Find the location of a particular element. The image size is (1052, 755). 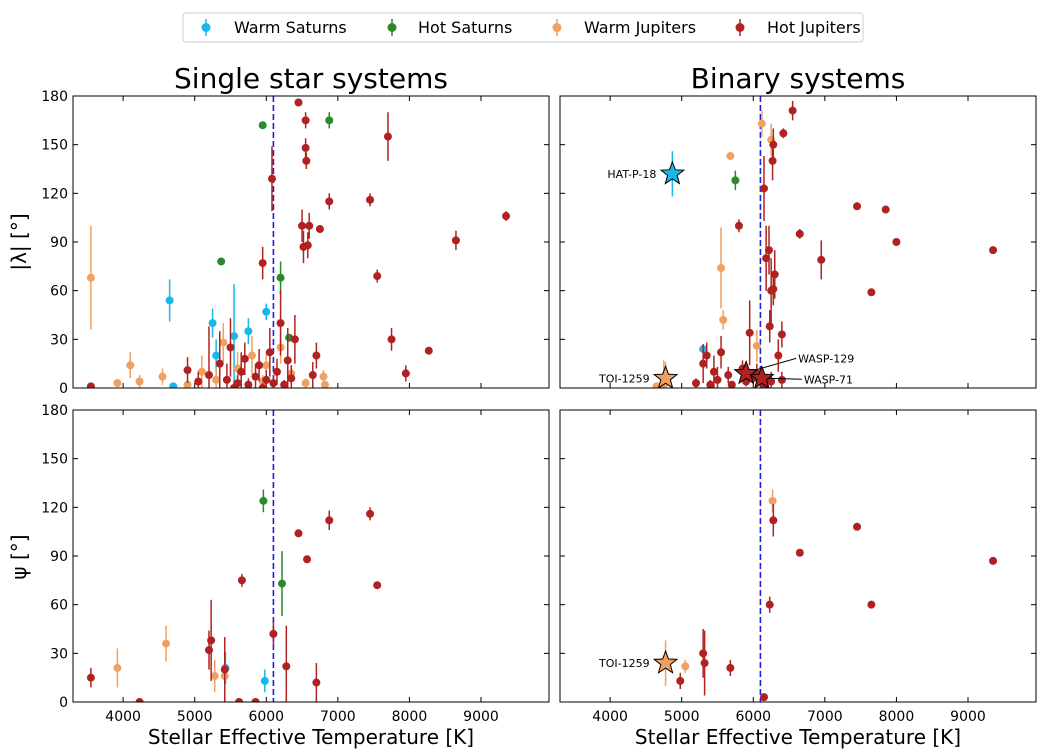

legend-item-warm-saturns: Warm Saturns is located at coordinates (274, 27).